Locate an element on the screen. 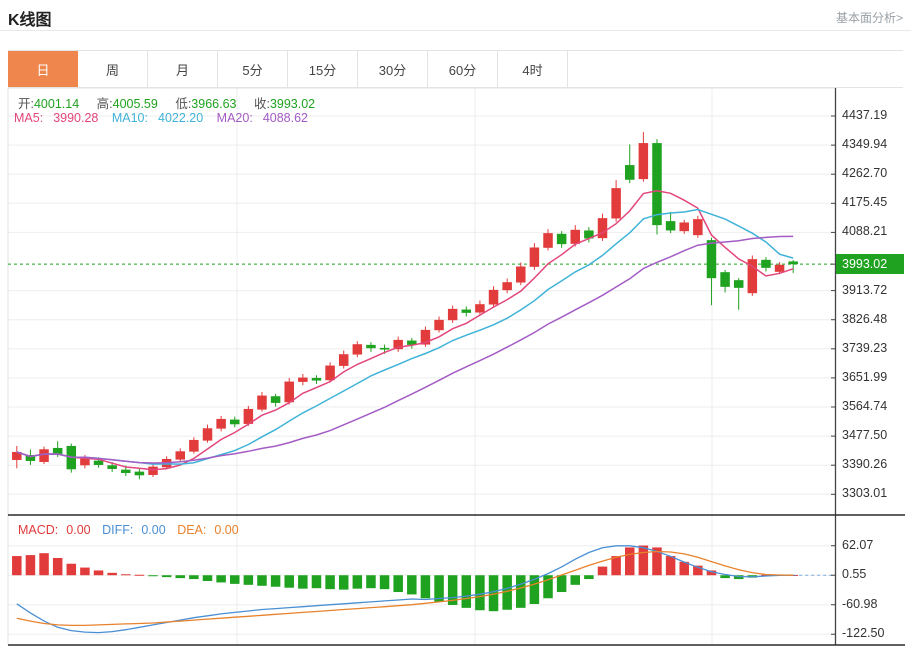 The image size is (911, 647). price-axis-label: 4437.19 is located at coordinates (865, 115).